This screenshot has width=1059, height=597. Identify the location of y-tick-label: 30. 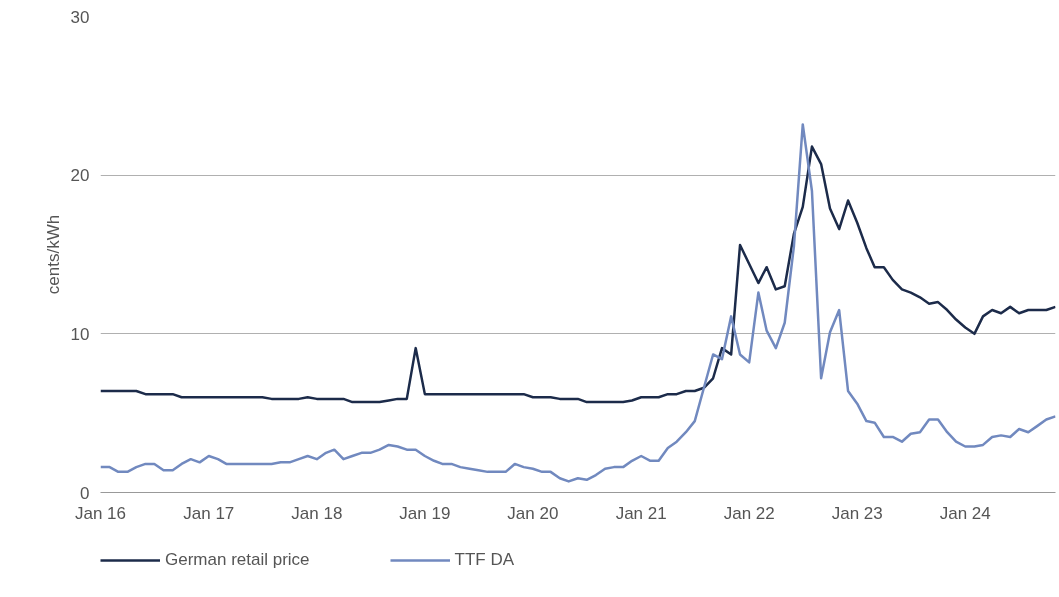
(80, 17).